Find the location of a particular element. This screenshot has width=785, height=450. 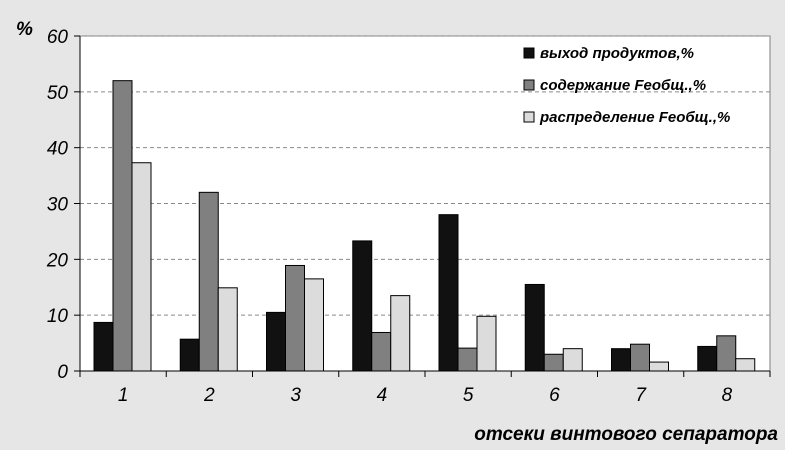

y-axis-ticks: 0 10 20 30 40 50 60 is located at coordinates (63, 205).